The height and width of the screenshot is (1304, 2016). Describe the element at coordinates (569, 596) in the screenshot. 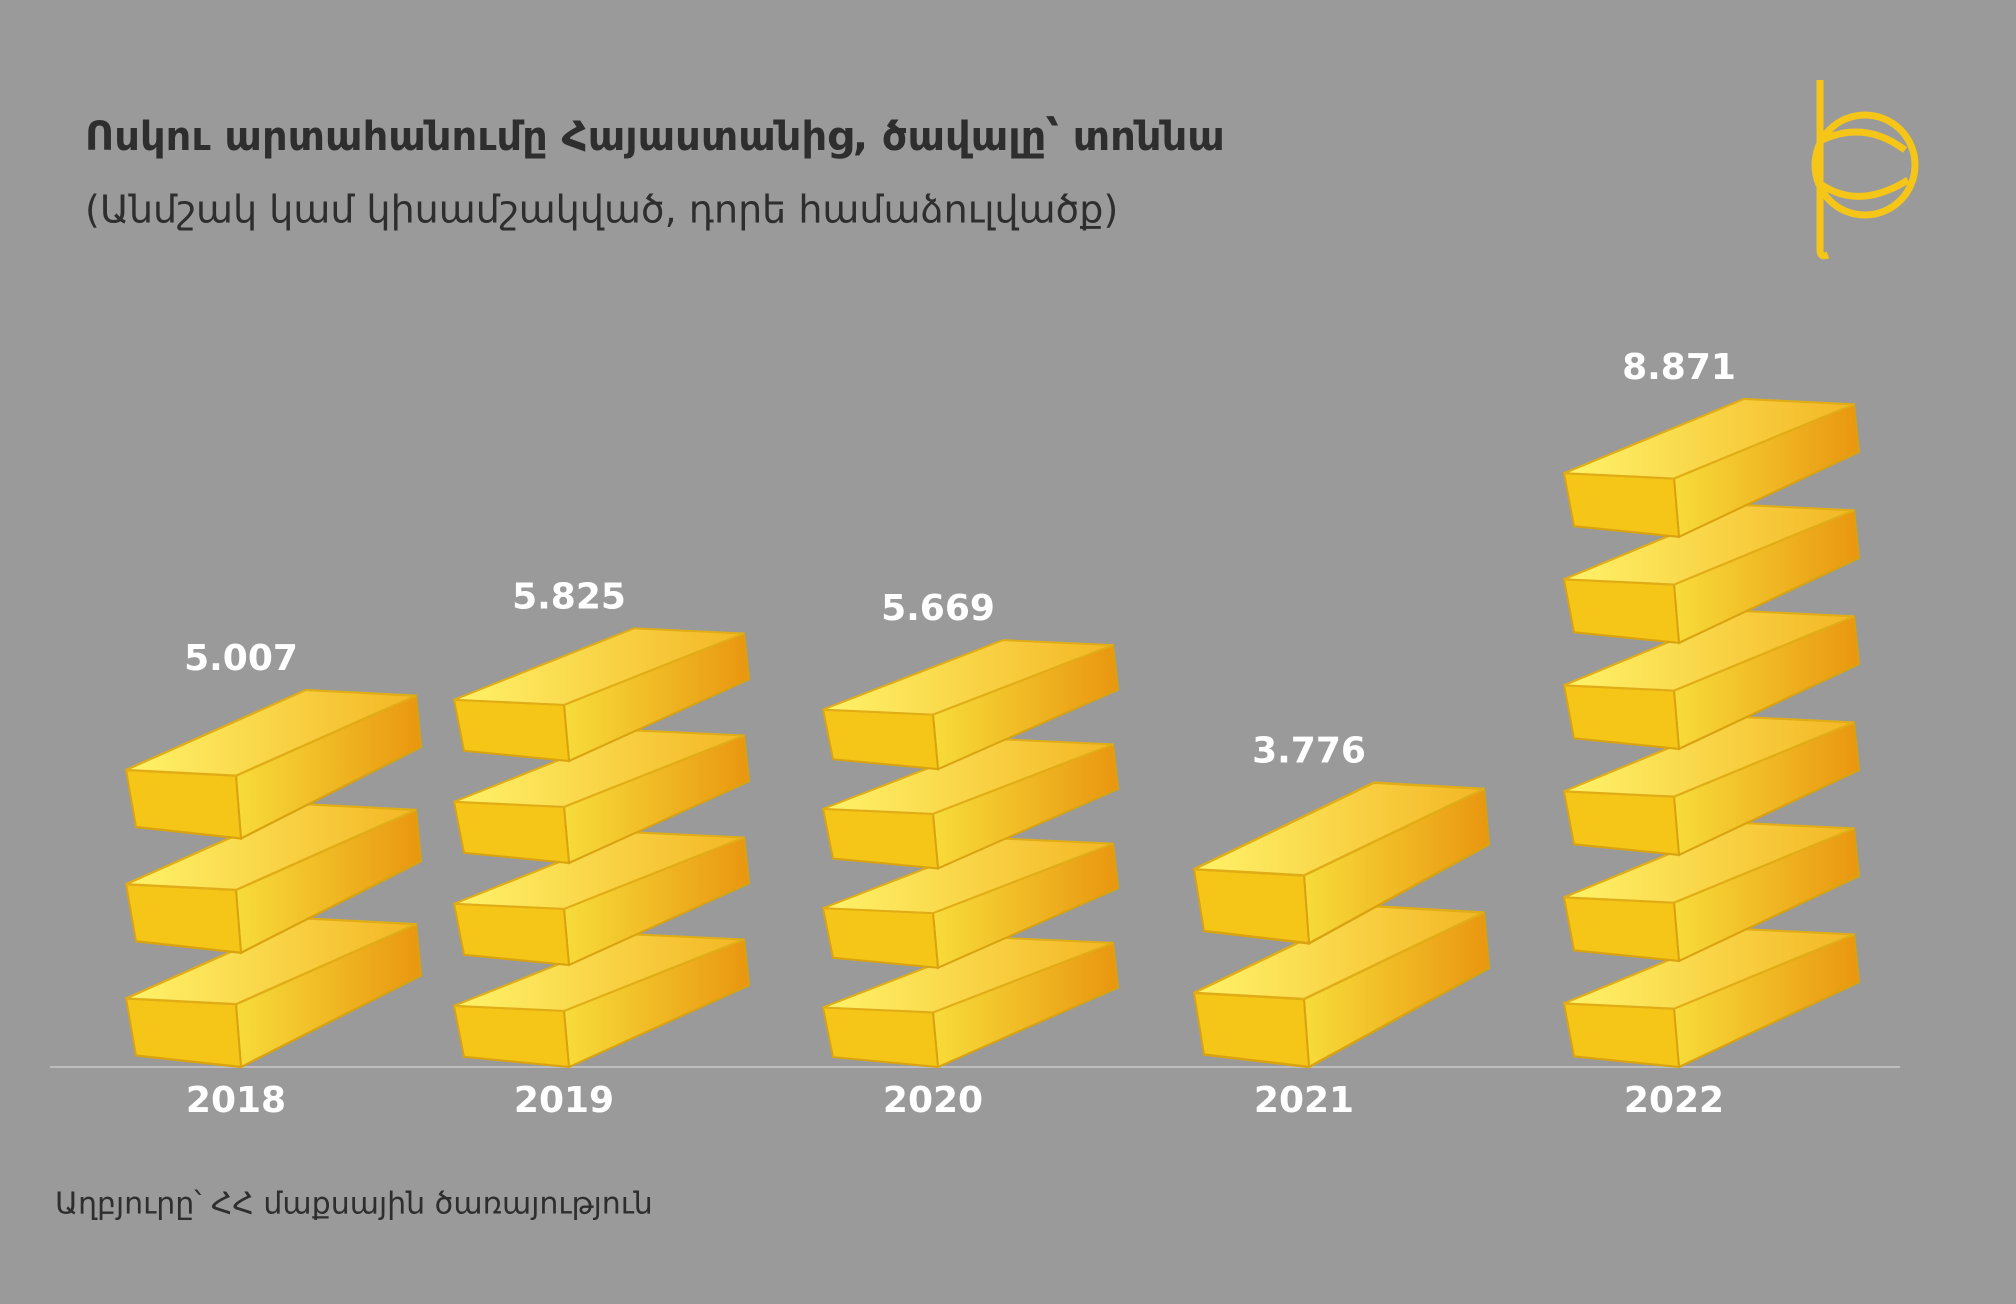

I see `value-label: 5.825` at that location.